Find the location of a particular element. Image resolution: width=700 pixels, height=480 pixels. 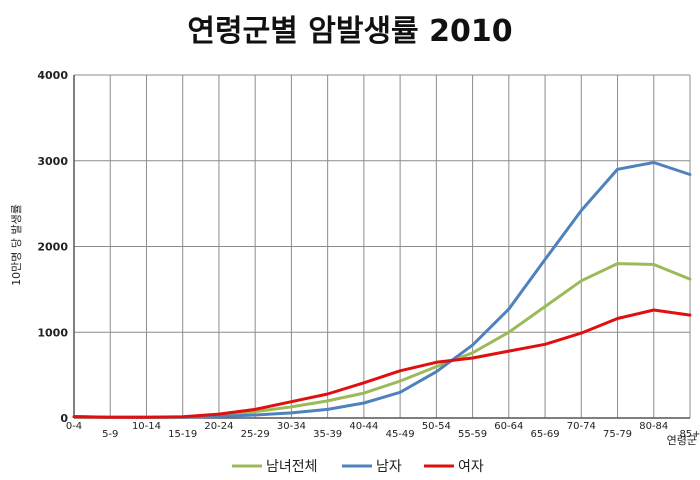

y-axis-label: 10만명 당 발생률 is located at coordinates (16, 245).